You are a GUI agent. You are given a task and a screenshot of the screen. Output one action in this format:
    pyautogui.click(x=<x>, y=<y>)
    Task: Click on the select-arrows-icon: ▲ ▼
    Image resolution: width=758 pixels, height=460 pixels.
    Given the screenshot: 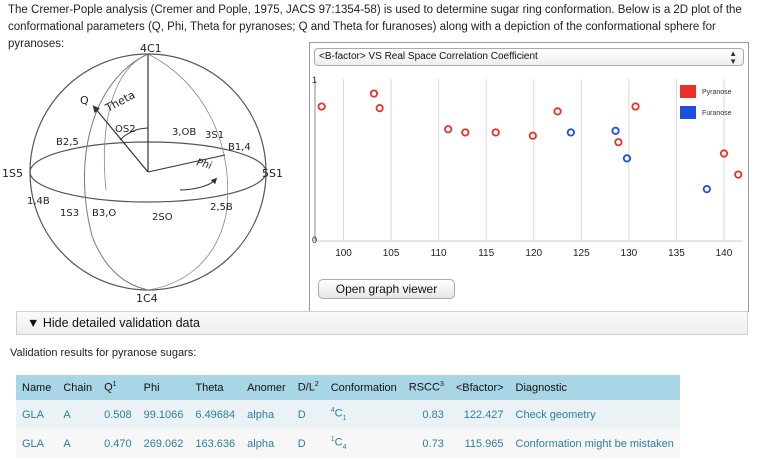 What is the action you would take?
    pyautogui.click(x=733, y=57)
    